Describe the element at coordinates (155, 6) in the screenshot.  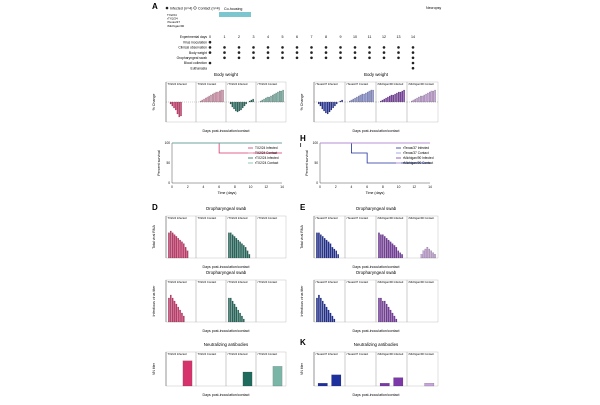
I see `panel-letter-a: A` at that location.